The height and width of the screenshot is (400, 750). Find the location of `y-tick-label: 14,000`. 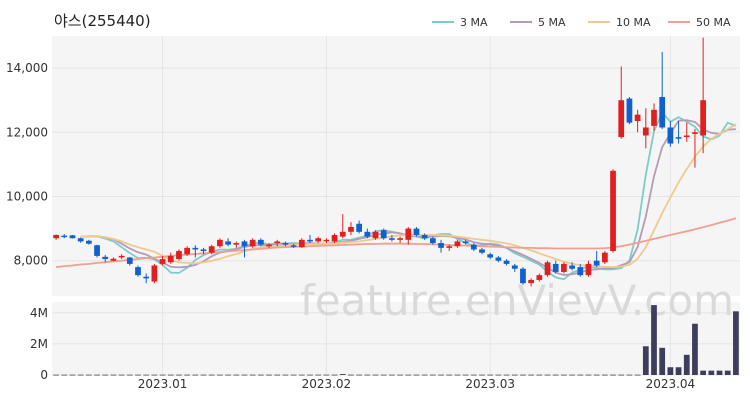

y-tick-label: 14,000 is located at coordinates (27, 68).